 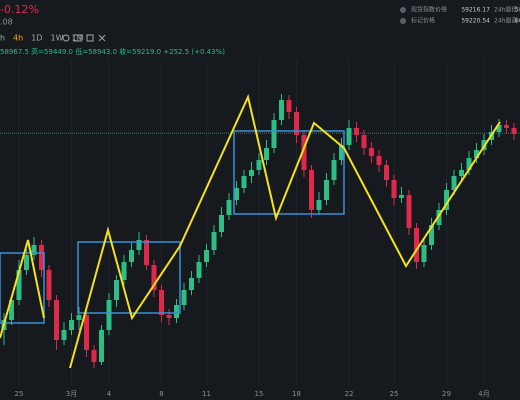 What do you see at coordinates (423, 21) in the screenshot?
I see `market-label: 标记价格` at bounding box center [423, 21].